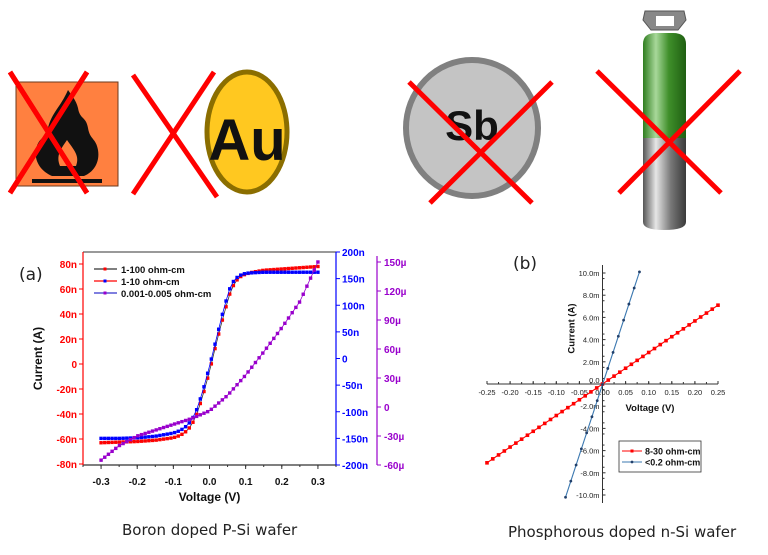  I want to click on svg-text: 150µ, so click(395, 263).